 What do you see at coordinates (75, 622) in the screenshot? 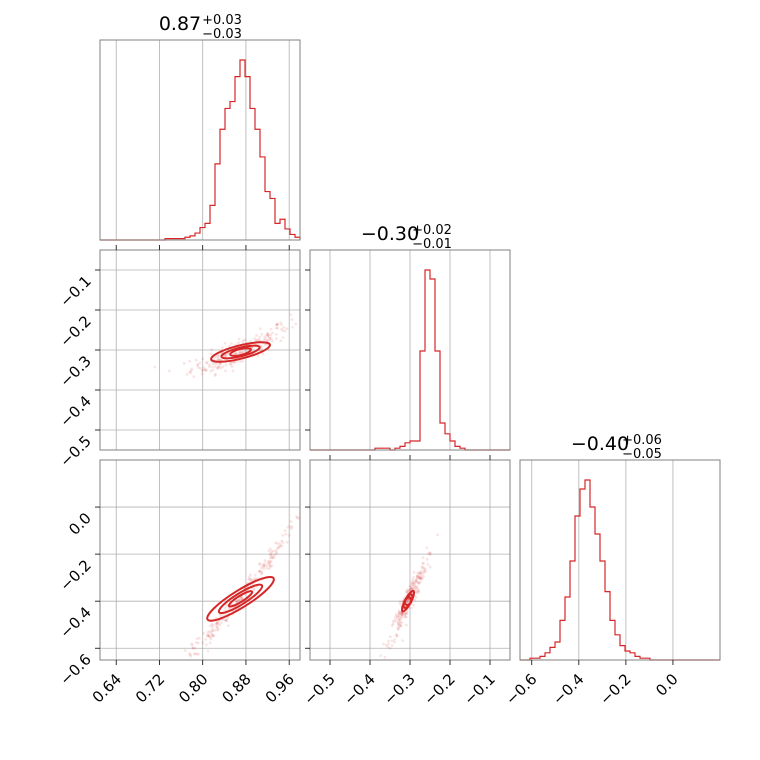
I see `y-tick-label-1: −0.4` at bounding box center [75, 622].